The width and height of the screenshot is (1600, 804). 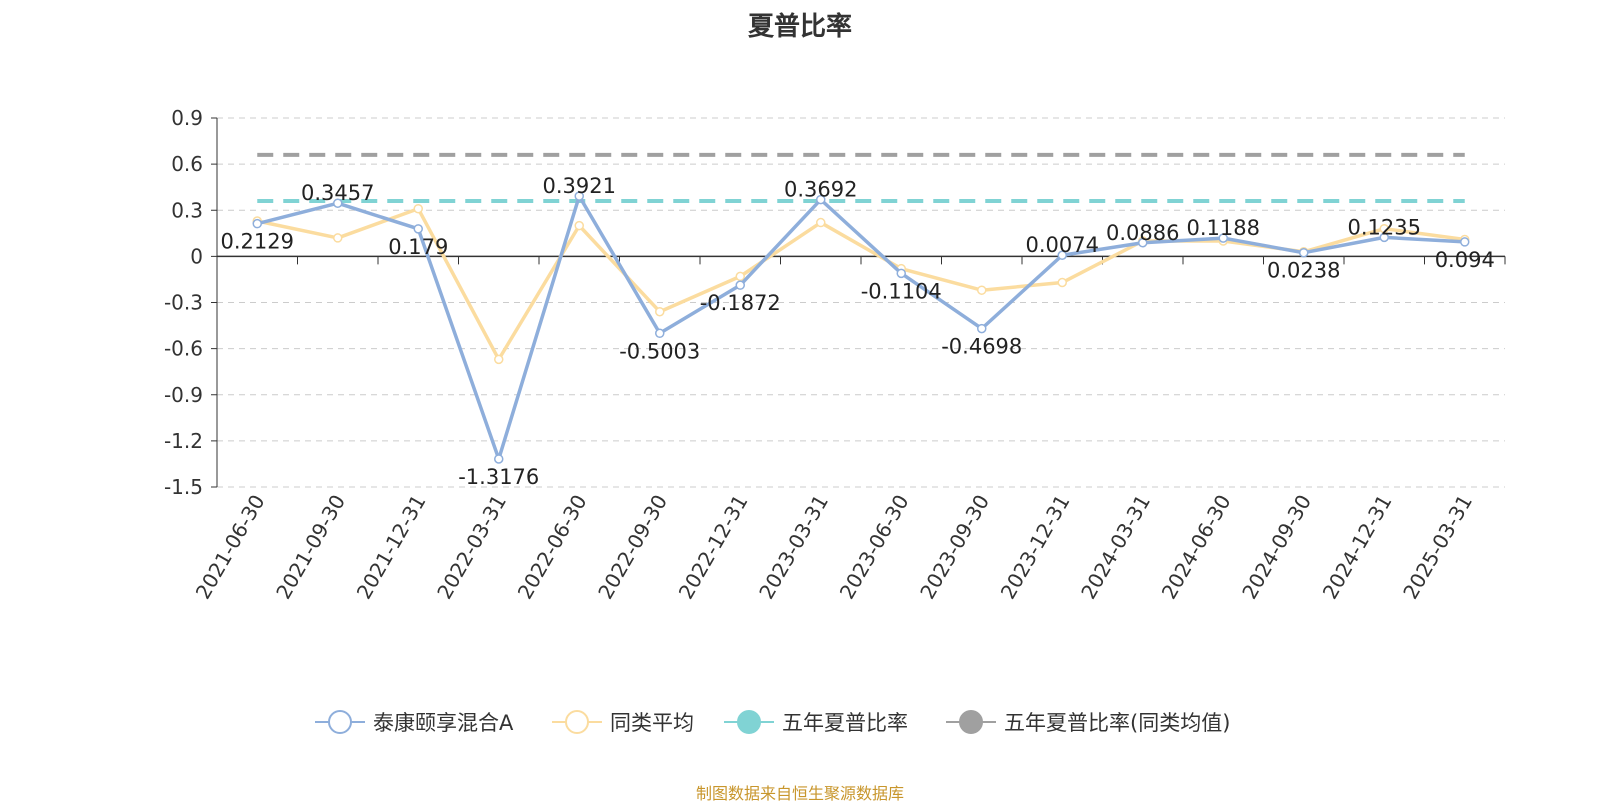 I want to click on legend-label: 同类平均, so click(x=652, y=723).